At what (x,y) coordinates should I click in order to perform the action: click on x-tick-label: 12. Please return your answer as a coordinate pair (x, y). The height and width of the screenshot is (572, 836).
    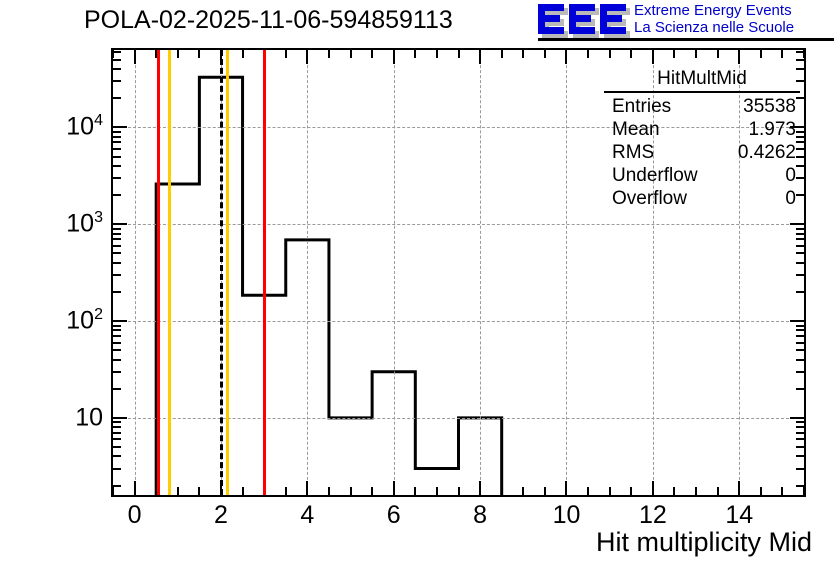
    Looking at the image, I should click on (652, 515).